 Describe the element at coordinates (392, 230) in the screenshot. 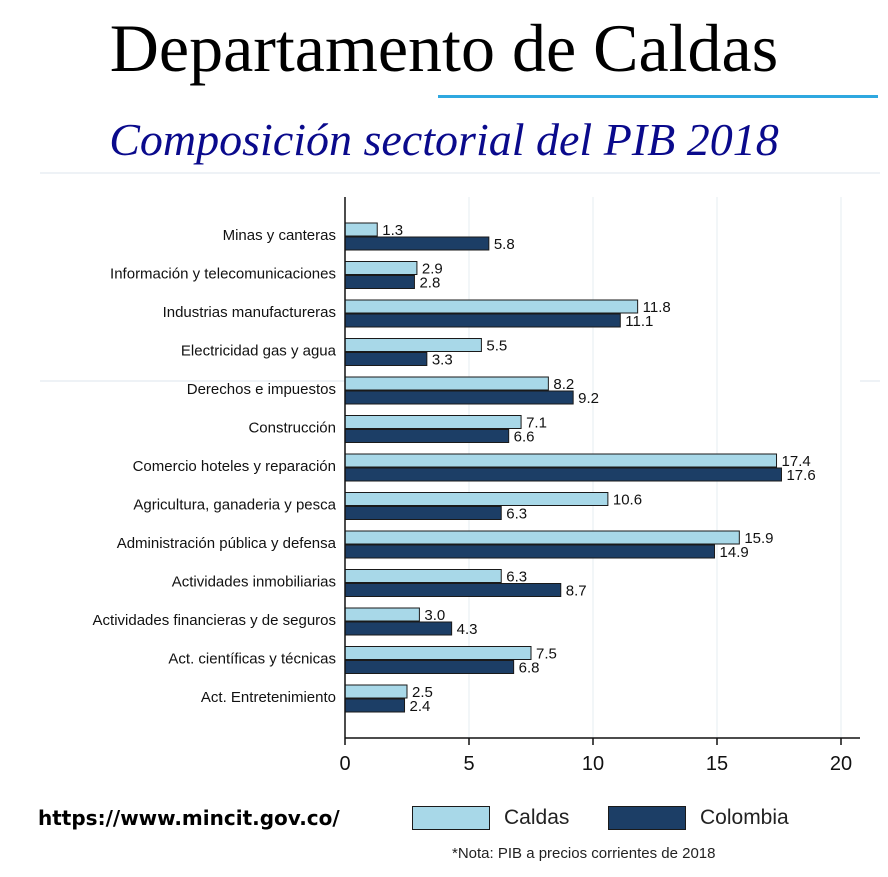

I see `data-label: 1.3` at that location.